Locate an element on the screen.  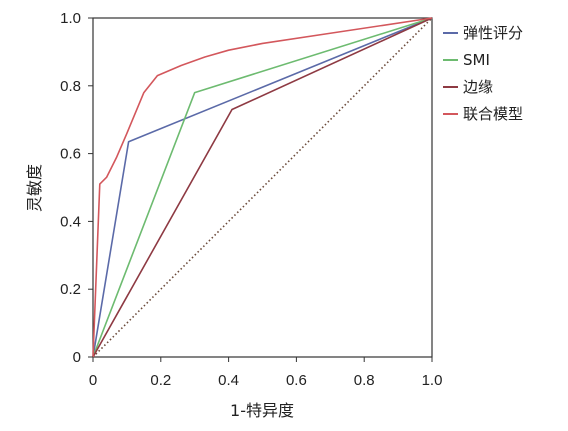
x-tick-label: 0 is located at coordinates (93, 380).